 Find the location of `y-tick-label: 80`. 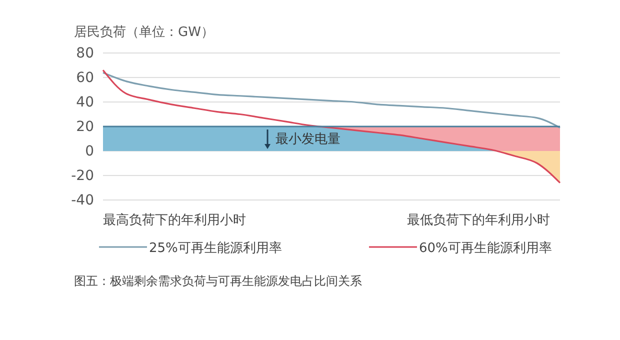

y-tick-label: 80 is located at coordinates (85, 53).